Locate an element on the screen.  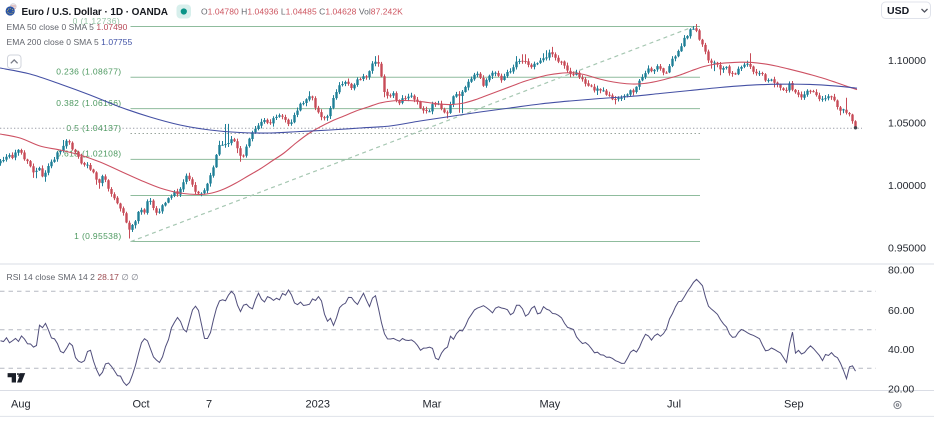
svg-text: 60.00 is located at coordinates (901, 311).